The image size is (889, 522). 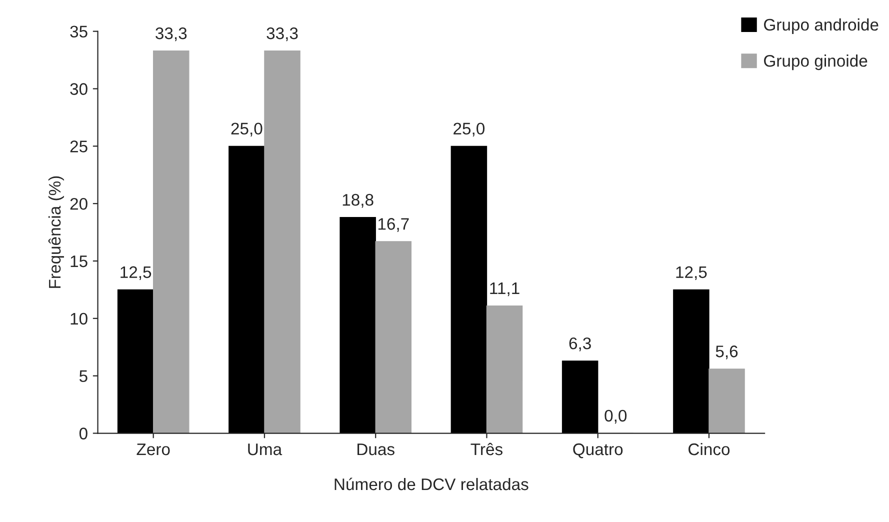 What do you see at coordinates (83, 376) in the screenshot?
I see `y-tick-label: 5` at bounding box center [83, 376].